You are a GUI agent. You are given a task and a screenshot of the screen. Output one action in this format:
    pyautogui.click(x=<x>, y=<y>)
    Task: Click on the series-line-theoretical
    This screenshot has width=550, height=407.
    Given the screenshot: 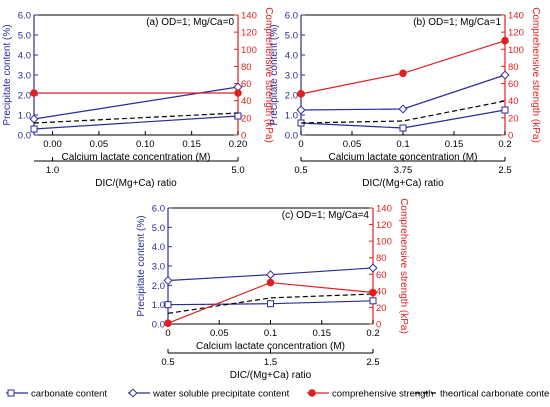 What is the action you would take?
    pyautogui.click(x=270, y=303)
    